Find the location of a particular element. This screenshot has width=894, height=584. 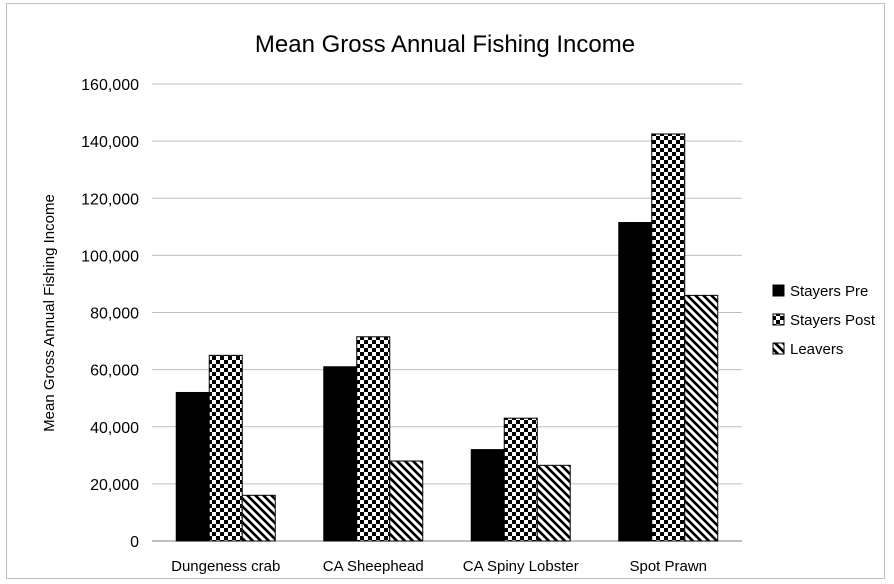

x-tick-label: CA Sheephead is located at coordinates (373, 566).